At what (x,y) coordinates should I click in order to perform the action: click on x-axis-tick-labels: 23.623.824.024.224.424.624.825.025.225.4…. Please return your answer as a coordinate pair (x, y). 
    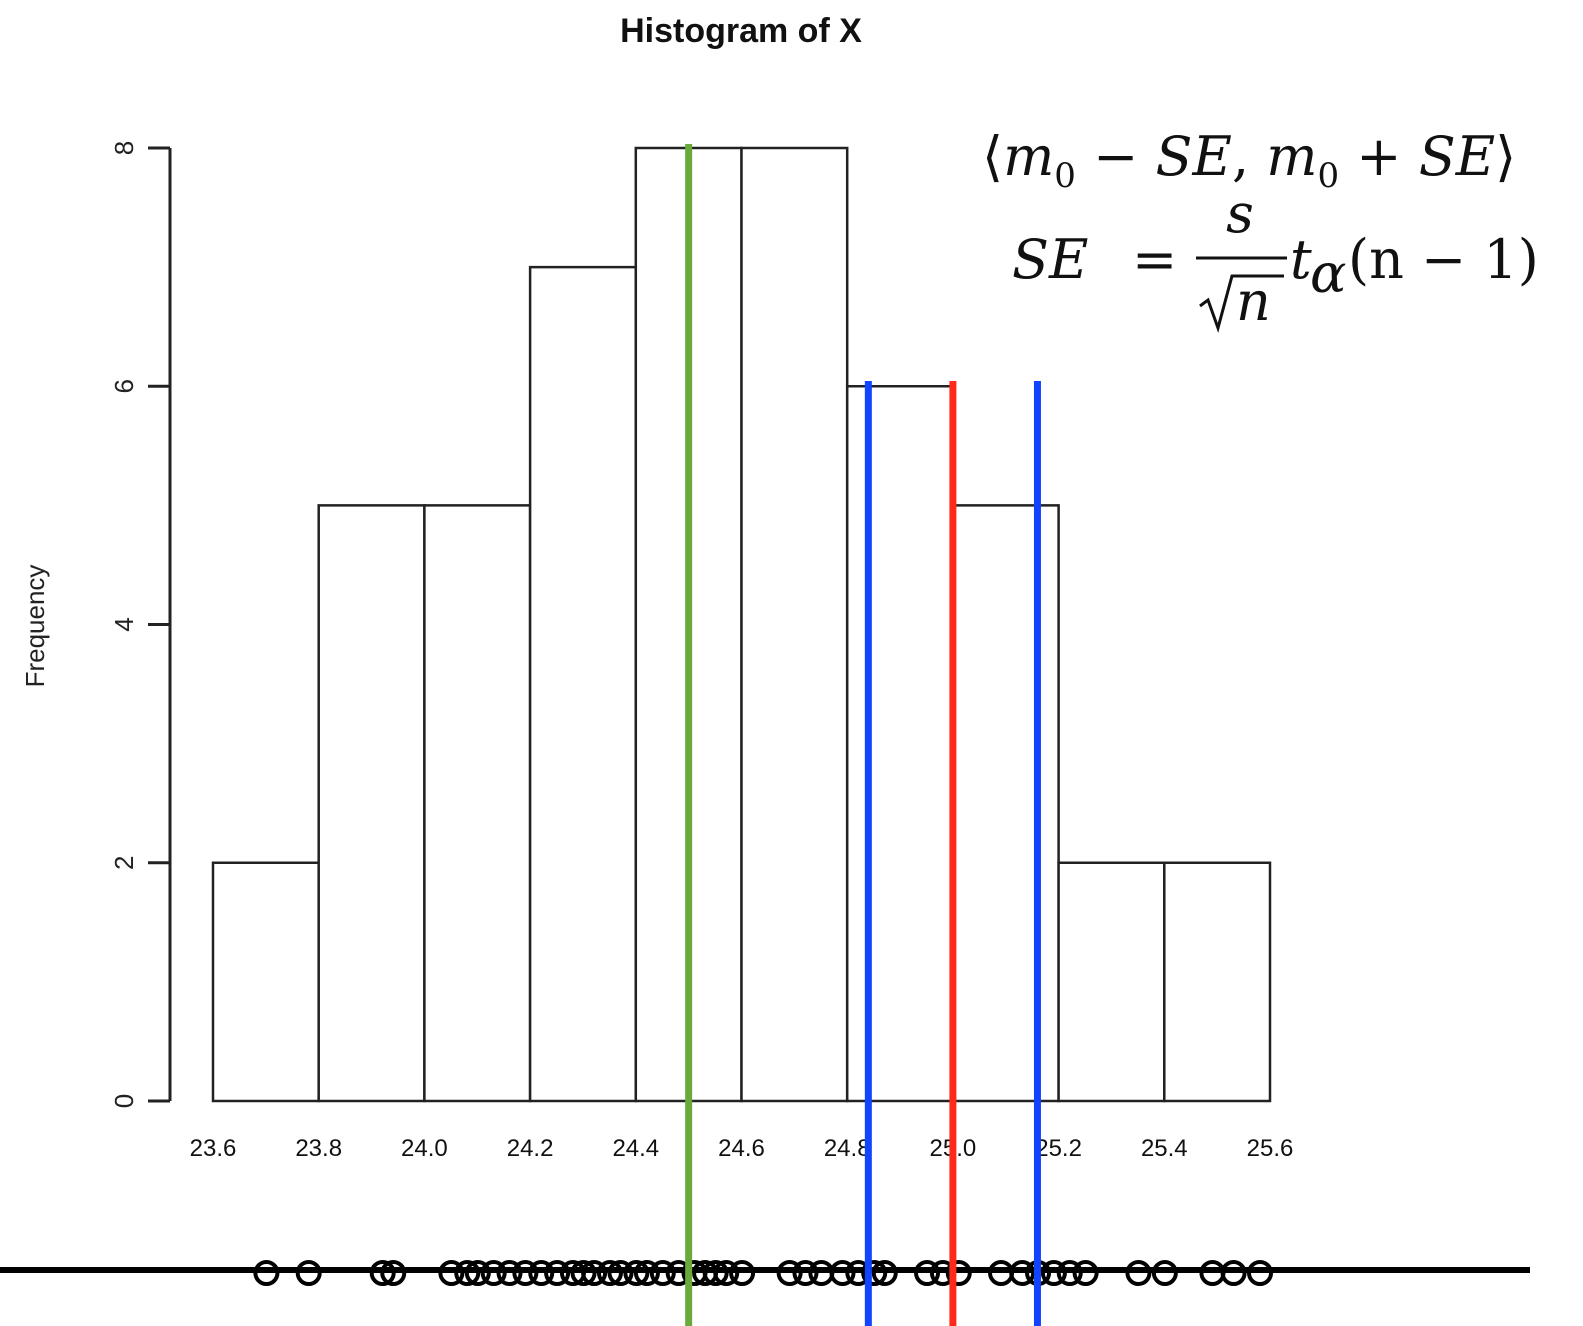
    Looking at the image, I should click on (742, 1148).